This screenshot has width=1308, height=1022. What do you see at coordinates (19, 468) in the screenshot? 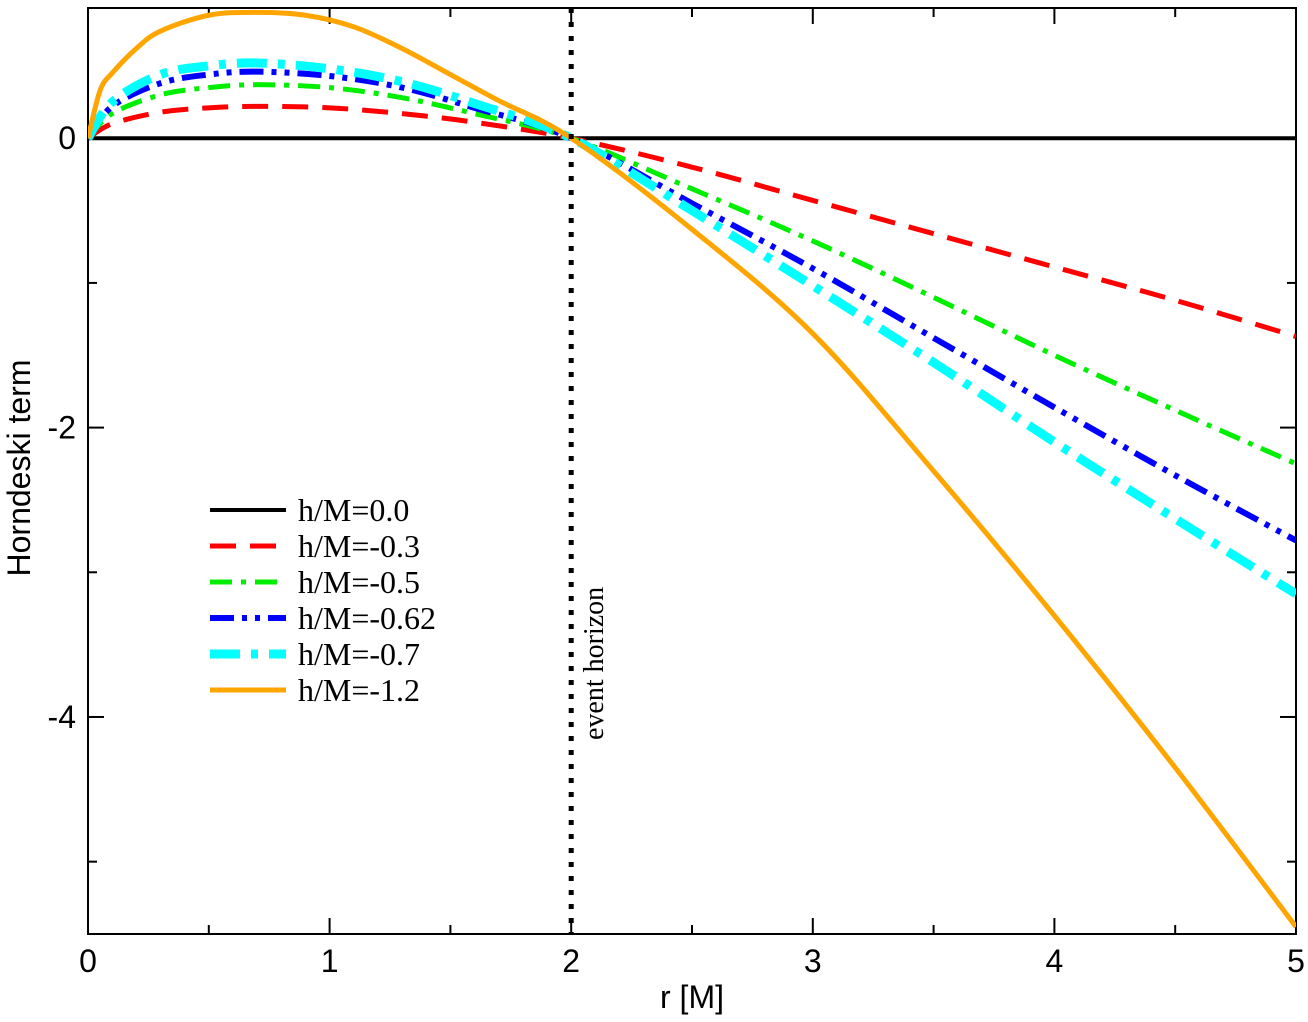
I see `y-axis-title: Horndeski term` at bounding box center [19, 468].